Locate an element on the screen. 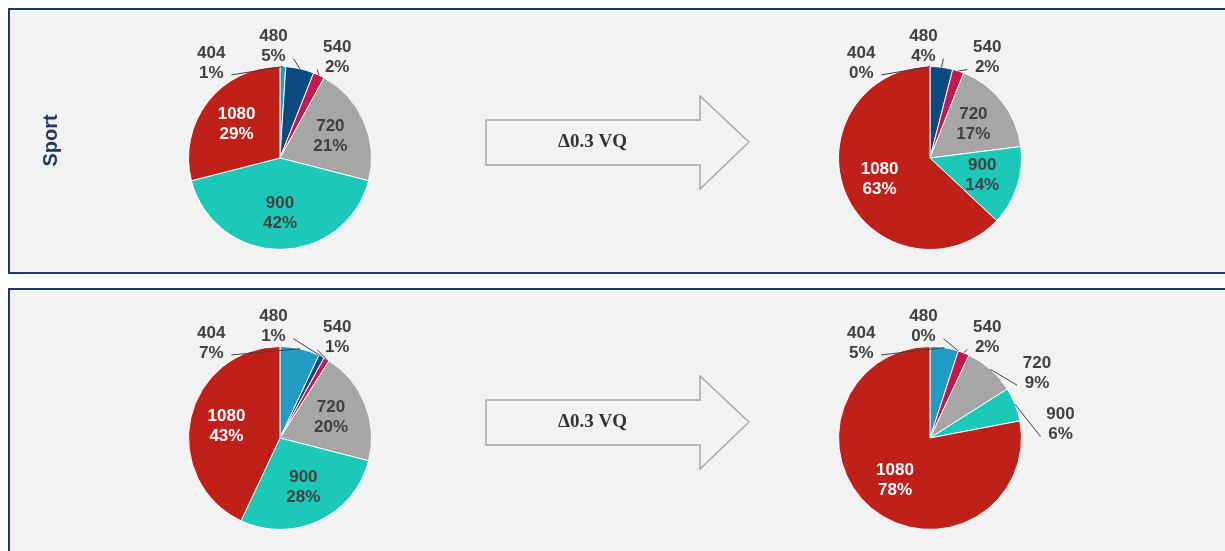 The height and width of the screenshot is (551, 1225). data-label: 63% is located at coordinates (879, 189).